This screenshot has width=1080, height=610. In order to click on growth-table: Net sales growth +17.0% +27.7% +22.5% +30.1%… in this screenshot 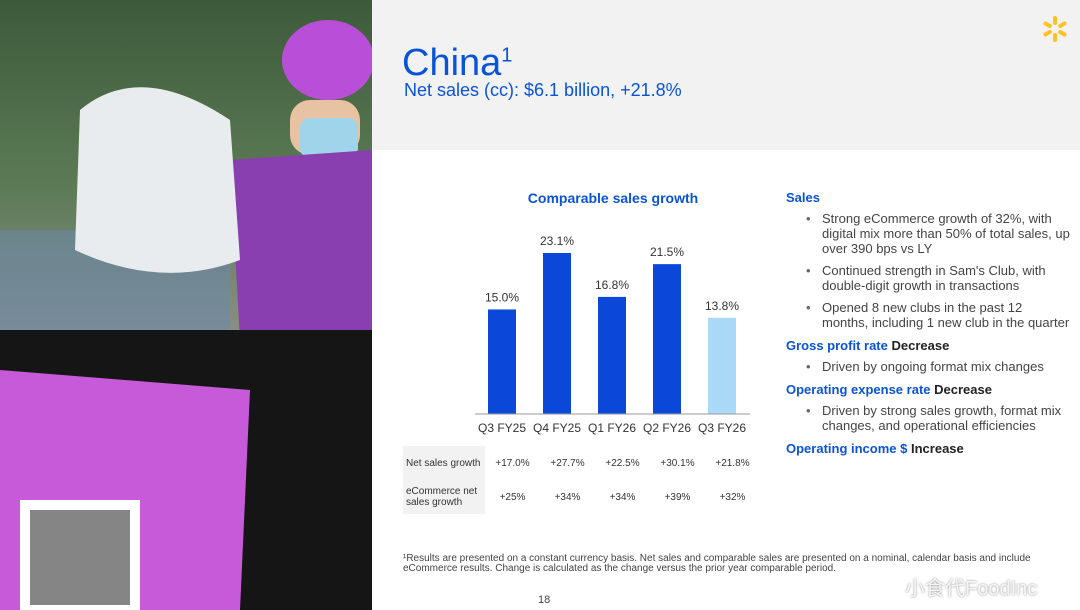, I will do `click(581, 480)`.